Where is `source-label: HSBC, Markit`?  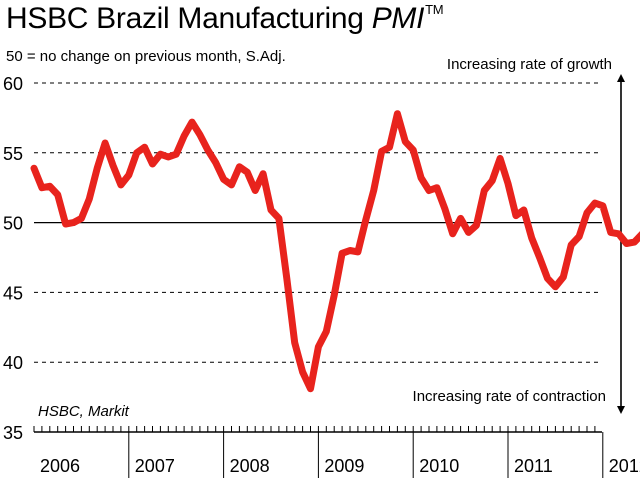 source-label: HSBC, Markit is located at coordinates (84, 411).